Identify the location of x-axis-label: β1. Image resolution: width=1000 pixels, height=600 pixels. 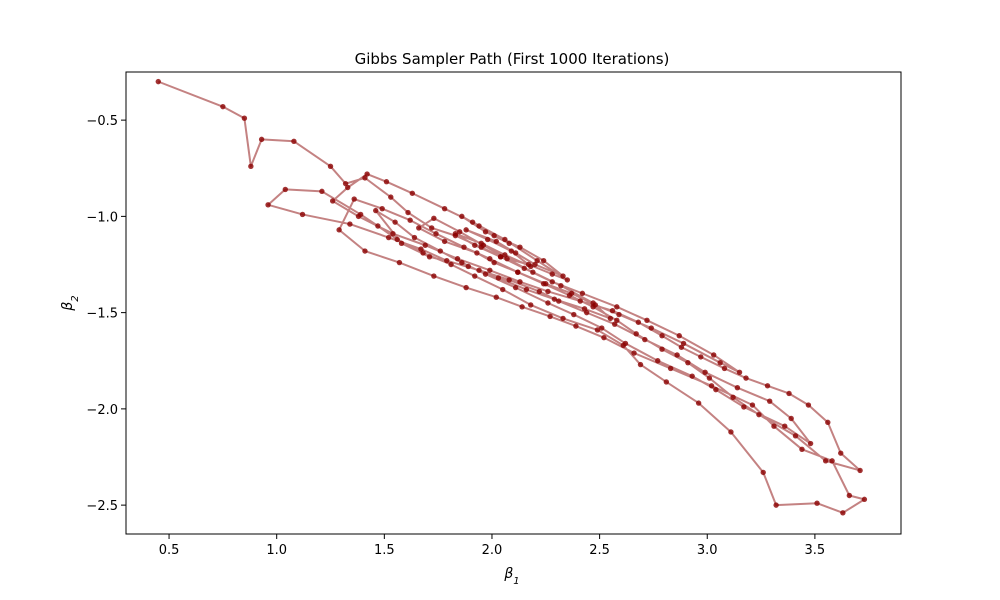
(511, 576).